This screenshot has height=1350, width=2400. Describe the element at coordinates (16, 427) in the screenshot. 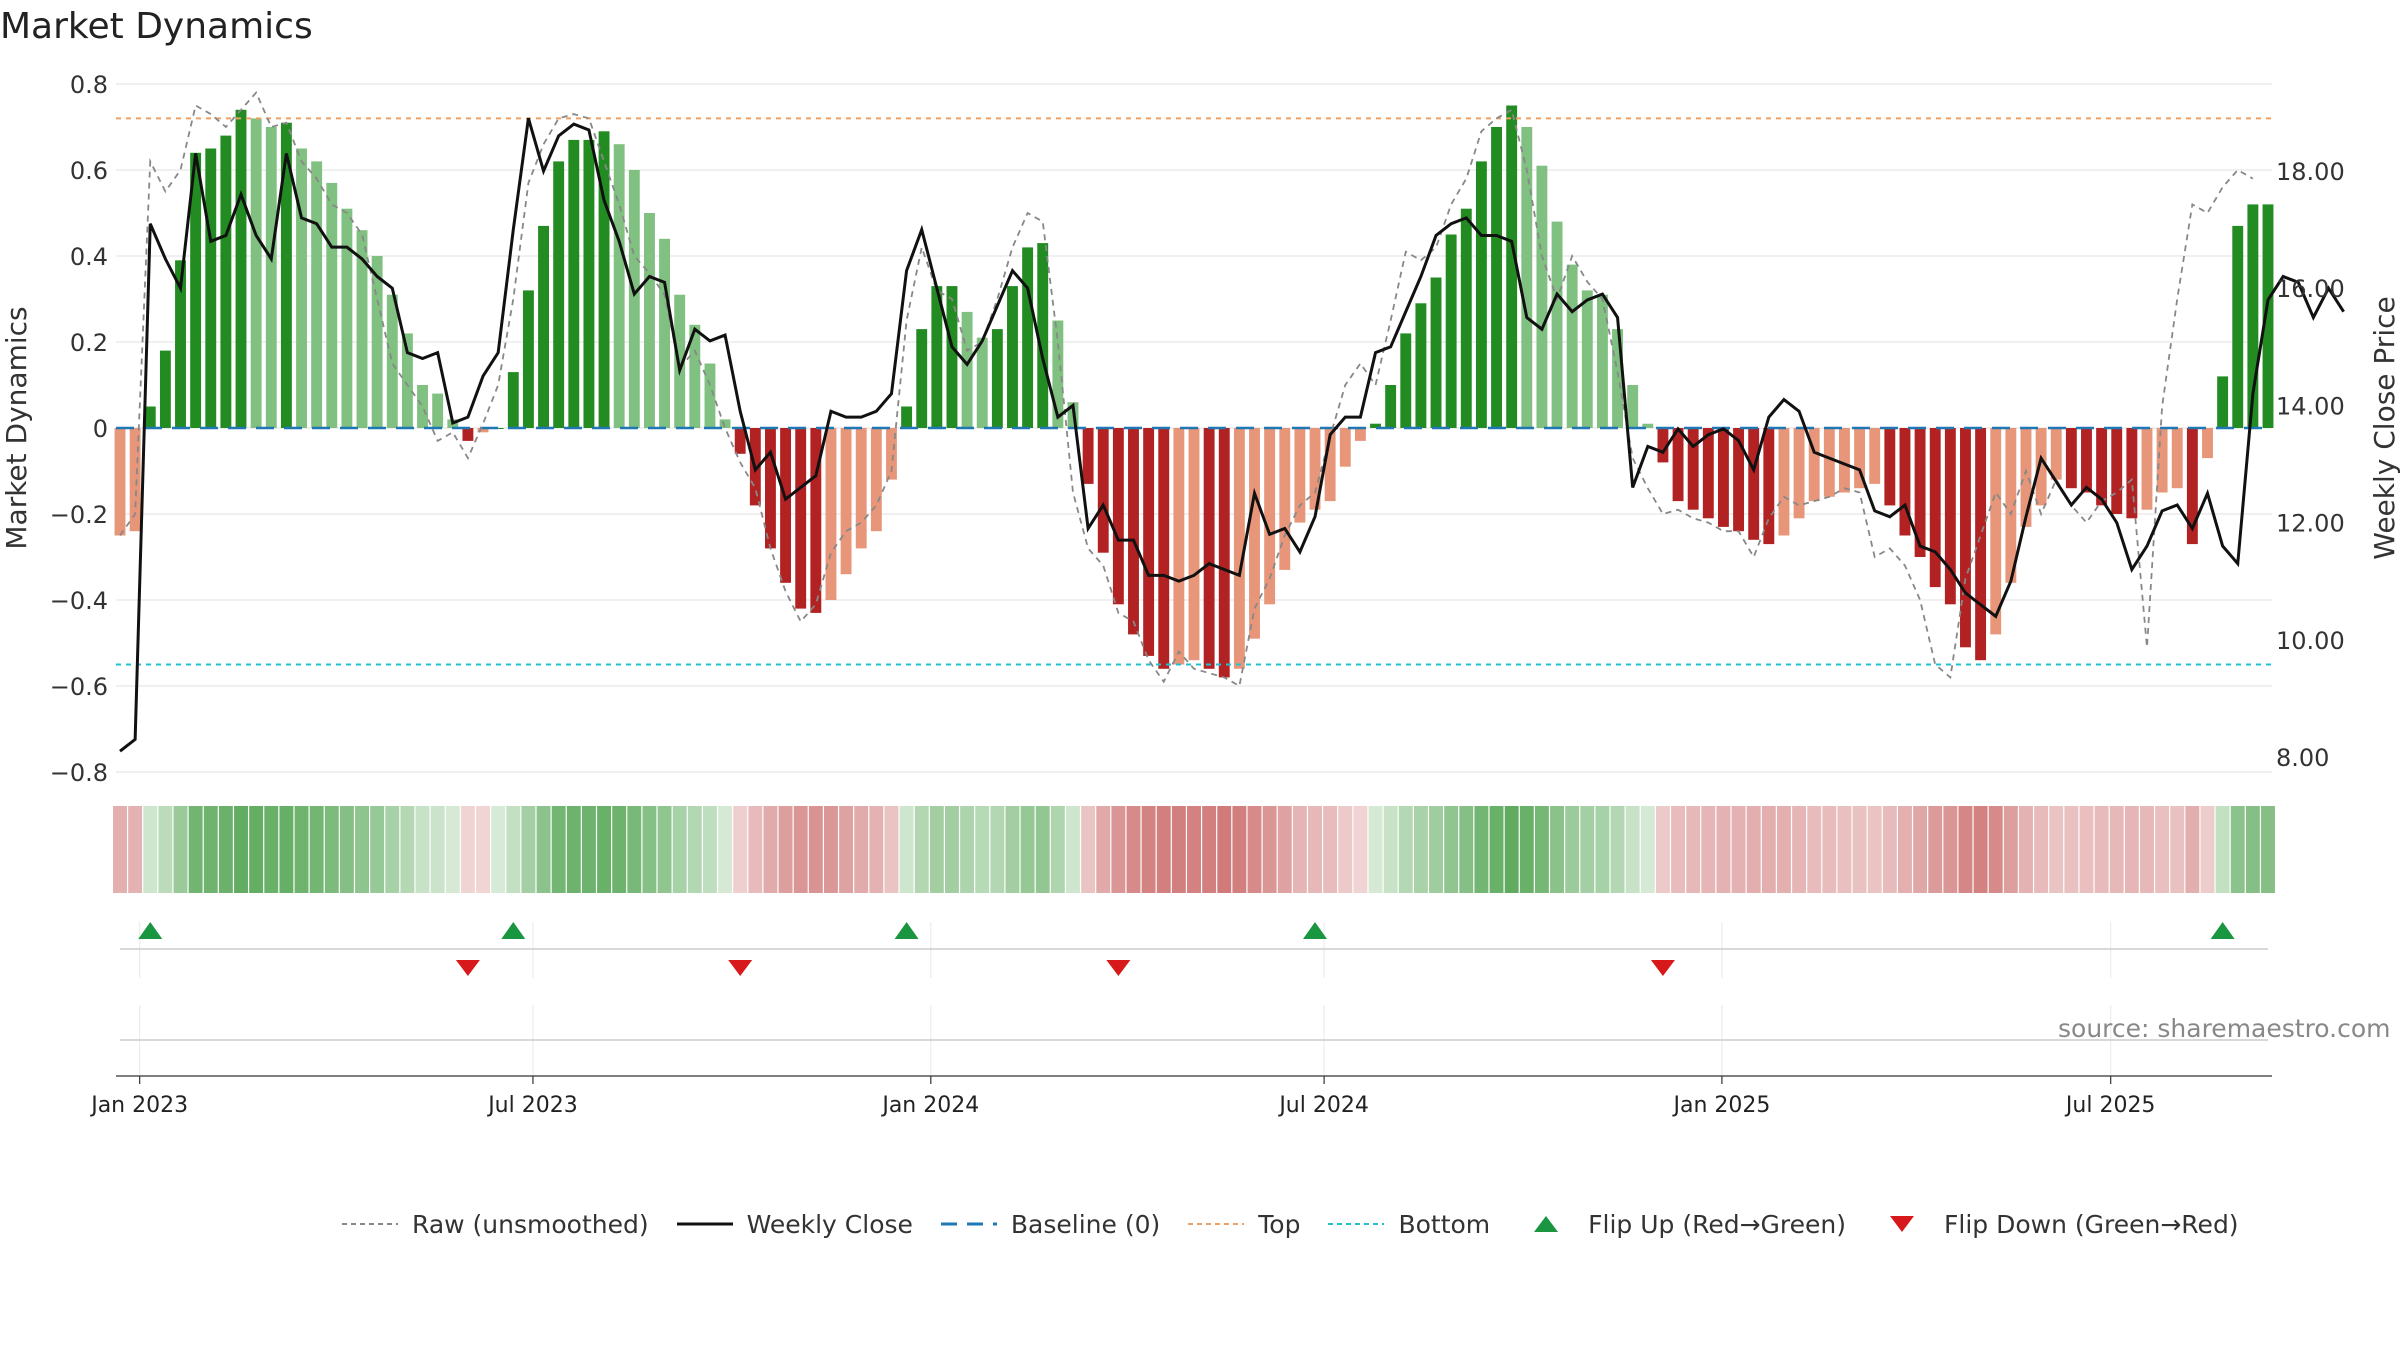

I see `y-axis-title: Market Dynamics` at that location.